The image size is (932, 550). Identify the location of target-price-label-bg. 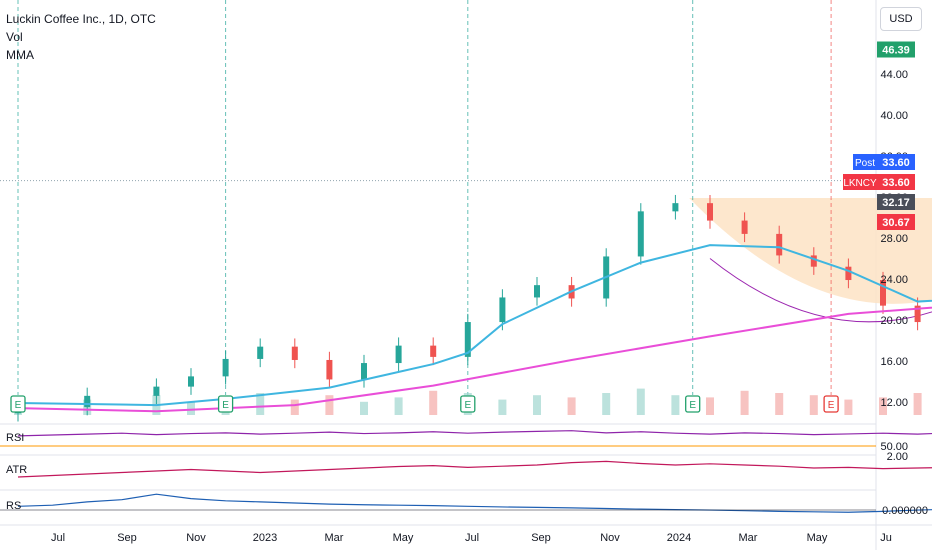
(896, 49).